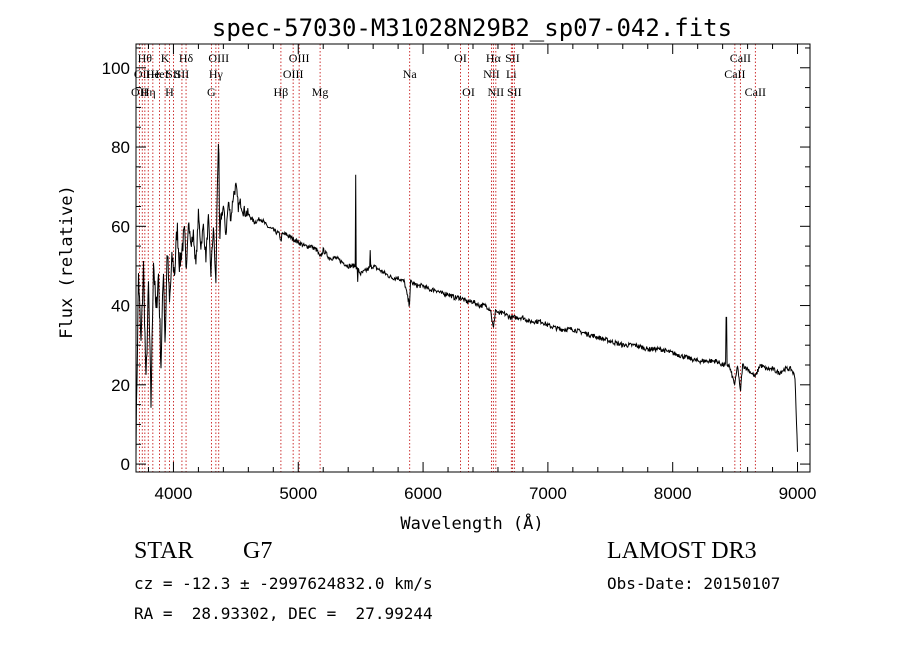 The height and width of the screenshot is (649, 900). Describe the element at coordinates (471, 523) in the screenshot. I see `x-axis-label: Wavelength (Å)` at that location.